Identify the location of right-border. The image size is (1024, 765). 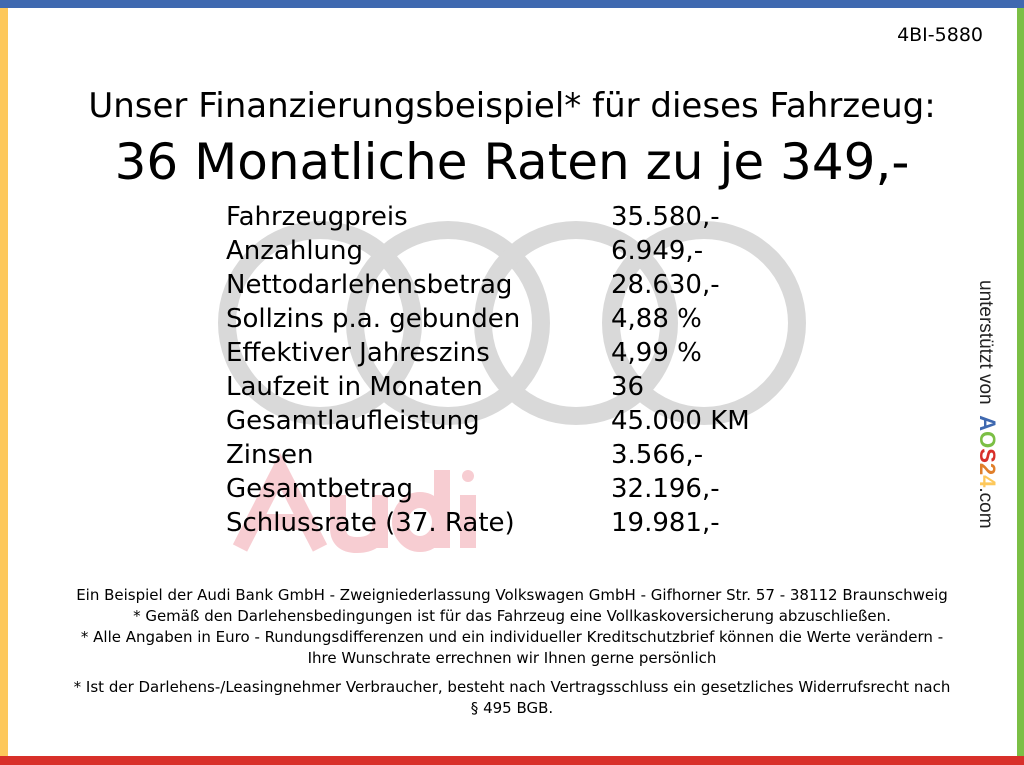
(1020, 382).